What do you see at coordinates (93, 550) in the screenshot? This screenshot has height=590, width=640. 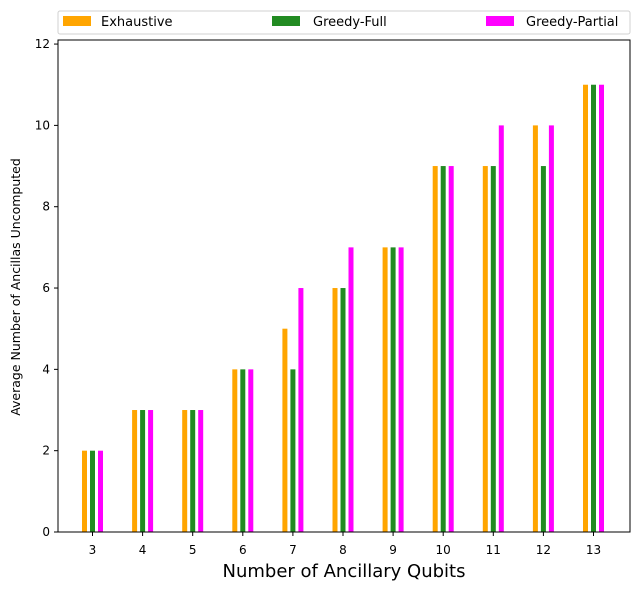 I see `x-tick-label-3: 3` at bounding box center [93, 550].